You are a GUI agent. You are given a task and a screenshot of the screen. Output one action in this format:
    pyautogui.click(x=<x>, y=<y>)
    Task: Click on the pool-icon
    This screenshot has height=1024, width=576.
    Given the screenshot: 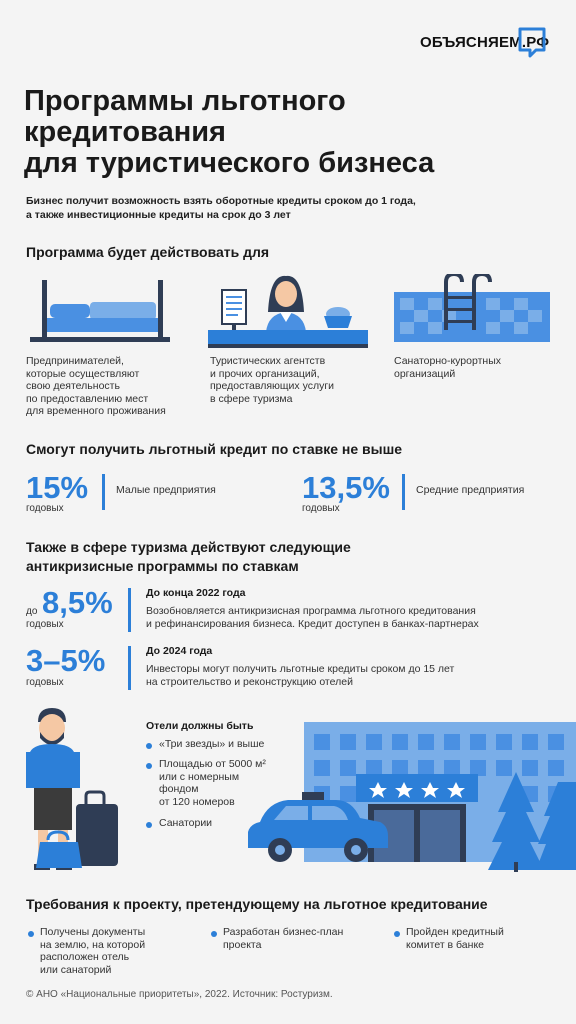 What is the action you would take?
    pyautogui.click(x=472, y=308)
    